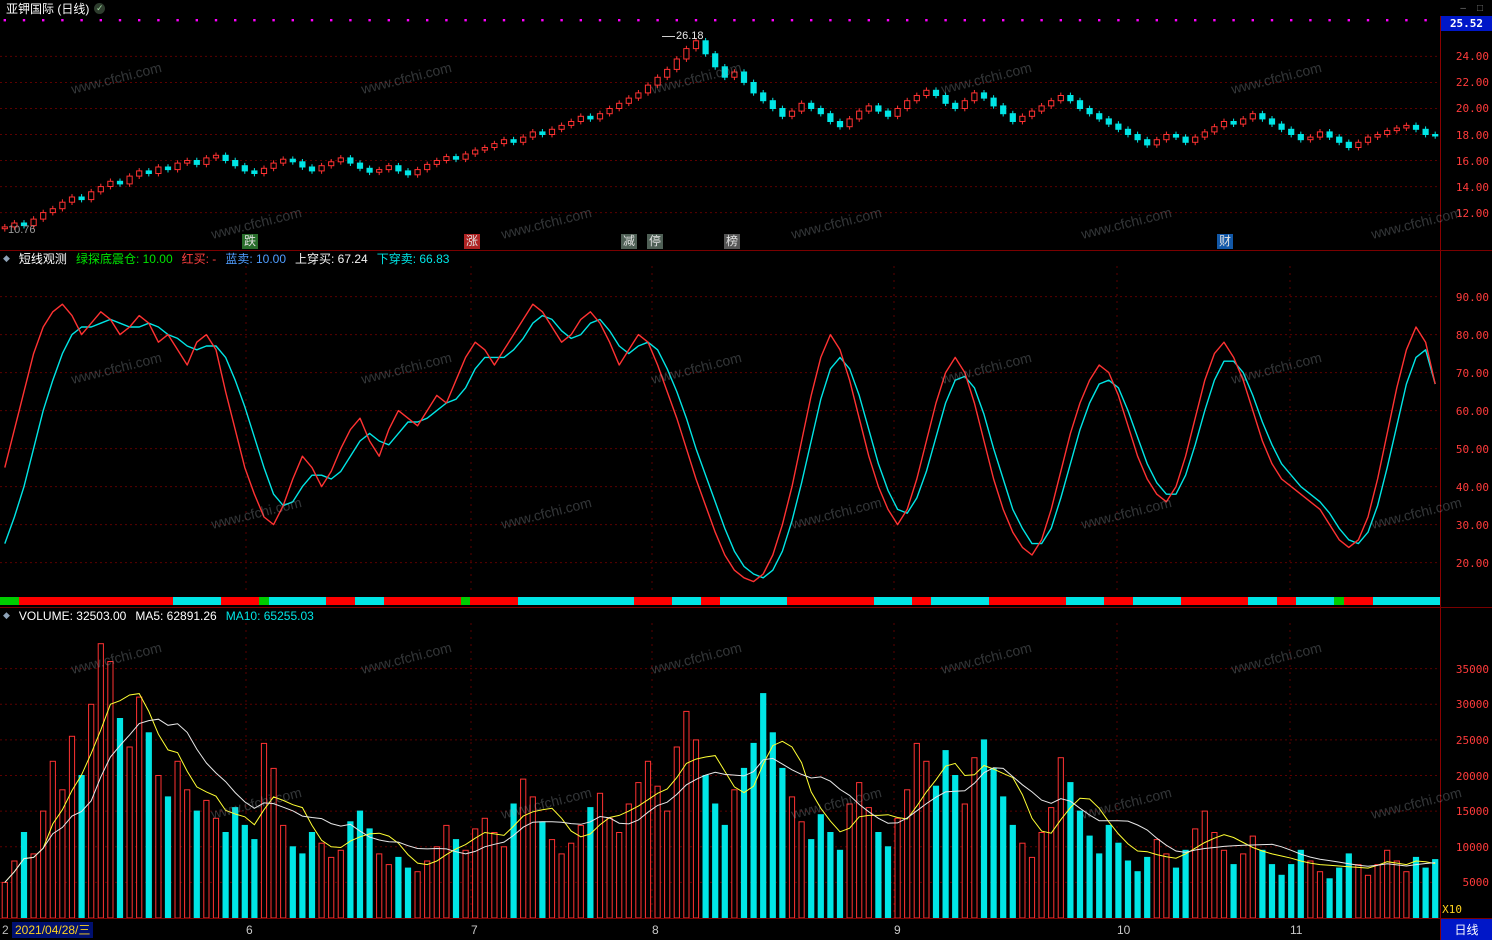 This screenshot has height=940, width=1492. What do you see at coordinates (1472, 161) in the screenshot?
I see `price-tick-label: 16.00` at bounding box center [1472, 161].